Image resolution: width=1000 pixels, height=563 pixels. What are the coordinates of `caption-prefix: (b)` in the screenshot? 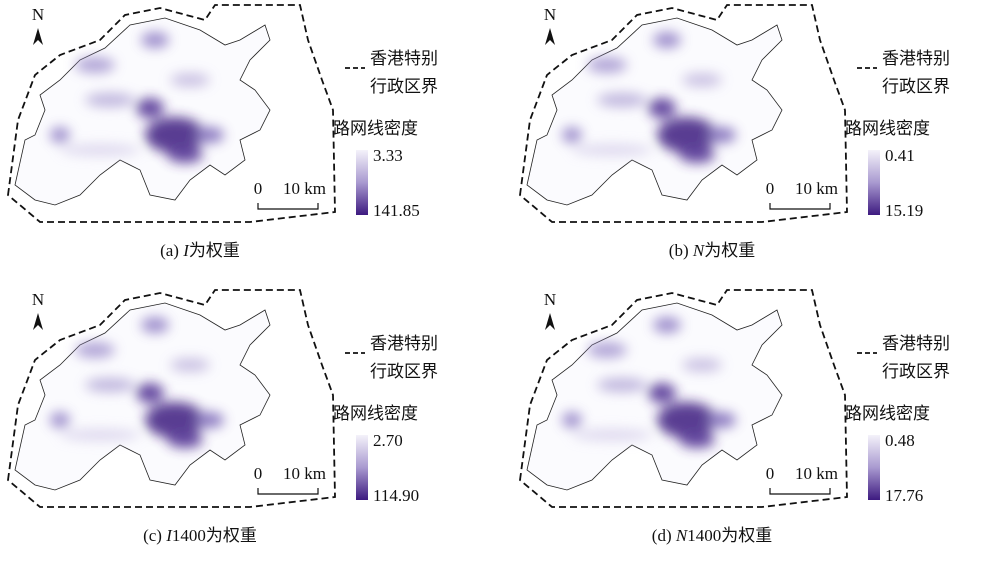 It's located at (681, 250).